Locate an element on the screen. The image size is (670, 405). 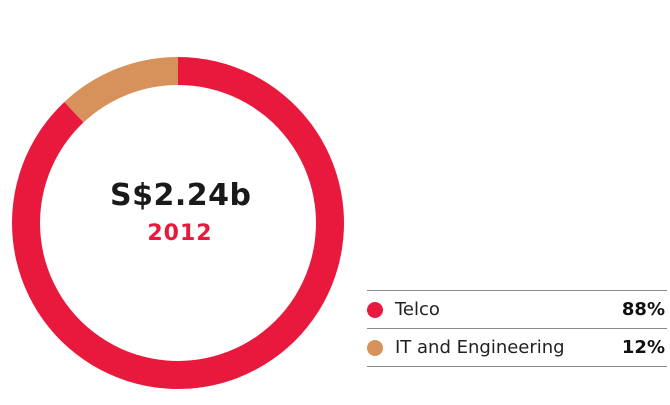
slice-it-and-engineering is located at coordinates (121, 90).